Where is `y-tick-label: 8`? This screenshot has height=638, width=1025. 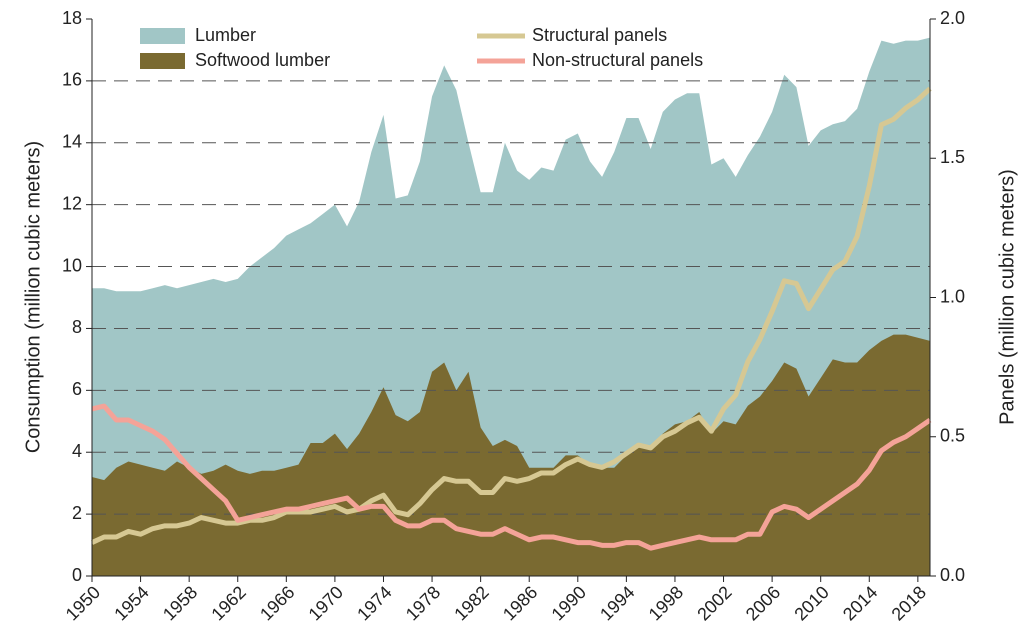 y-tick-label: 8 is located at coordinates (77, 327).